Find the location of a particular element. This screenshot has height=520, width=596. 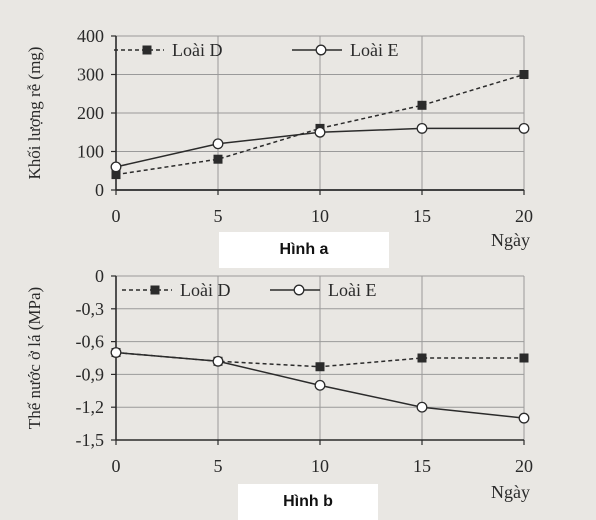

y-axis-title: Thế nước ở lá (MPa) is located at coordinates (34, 358).